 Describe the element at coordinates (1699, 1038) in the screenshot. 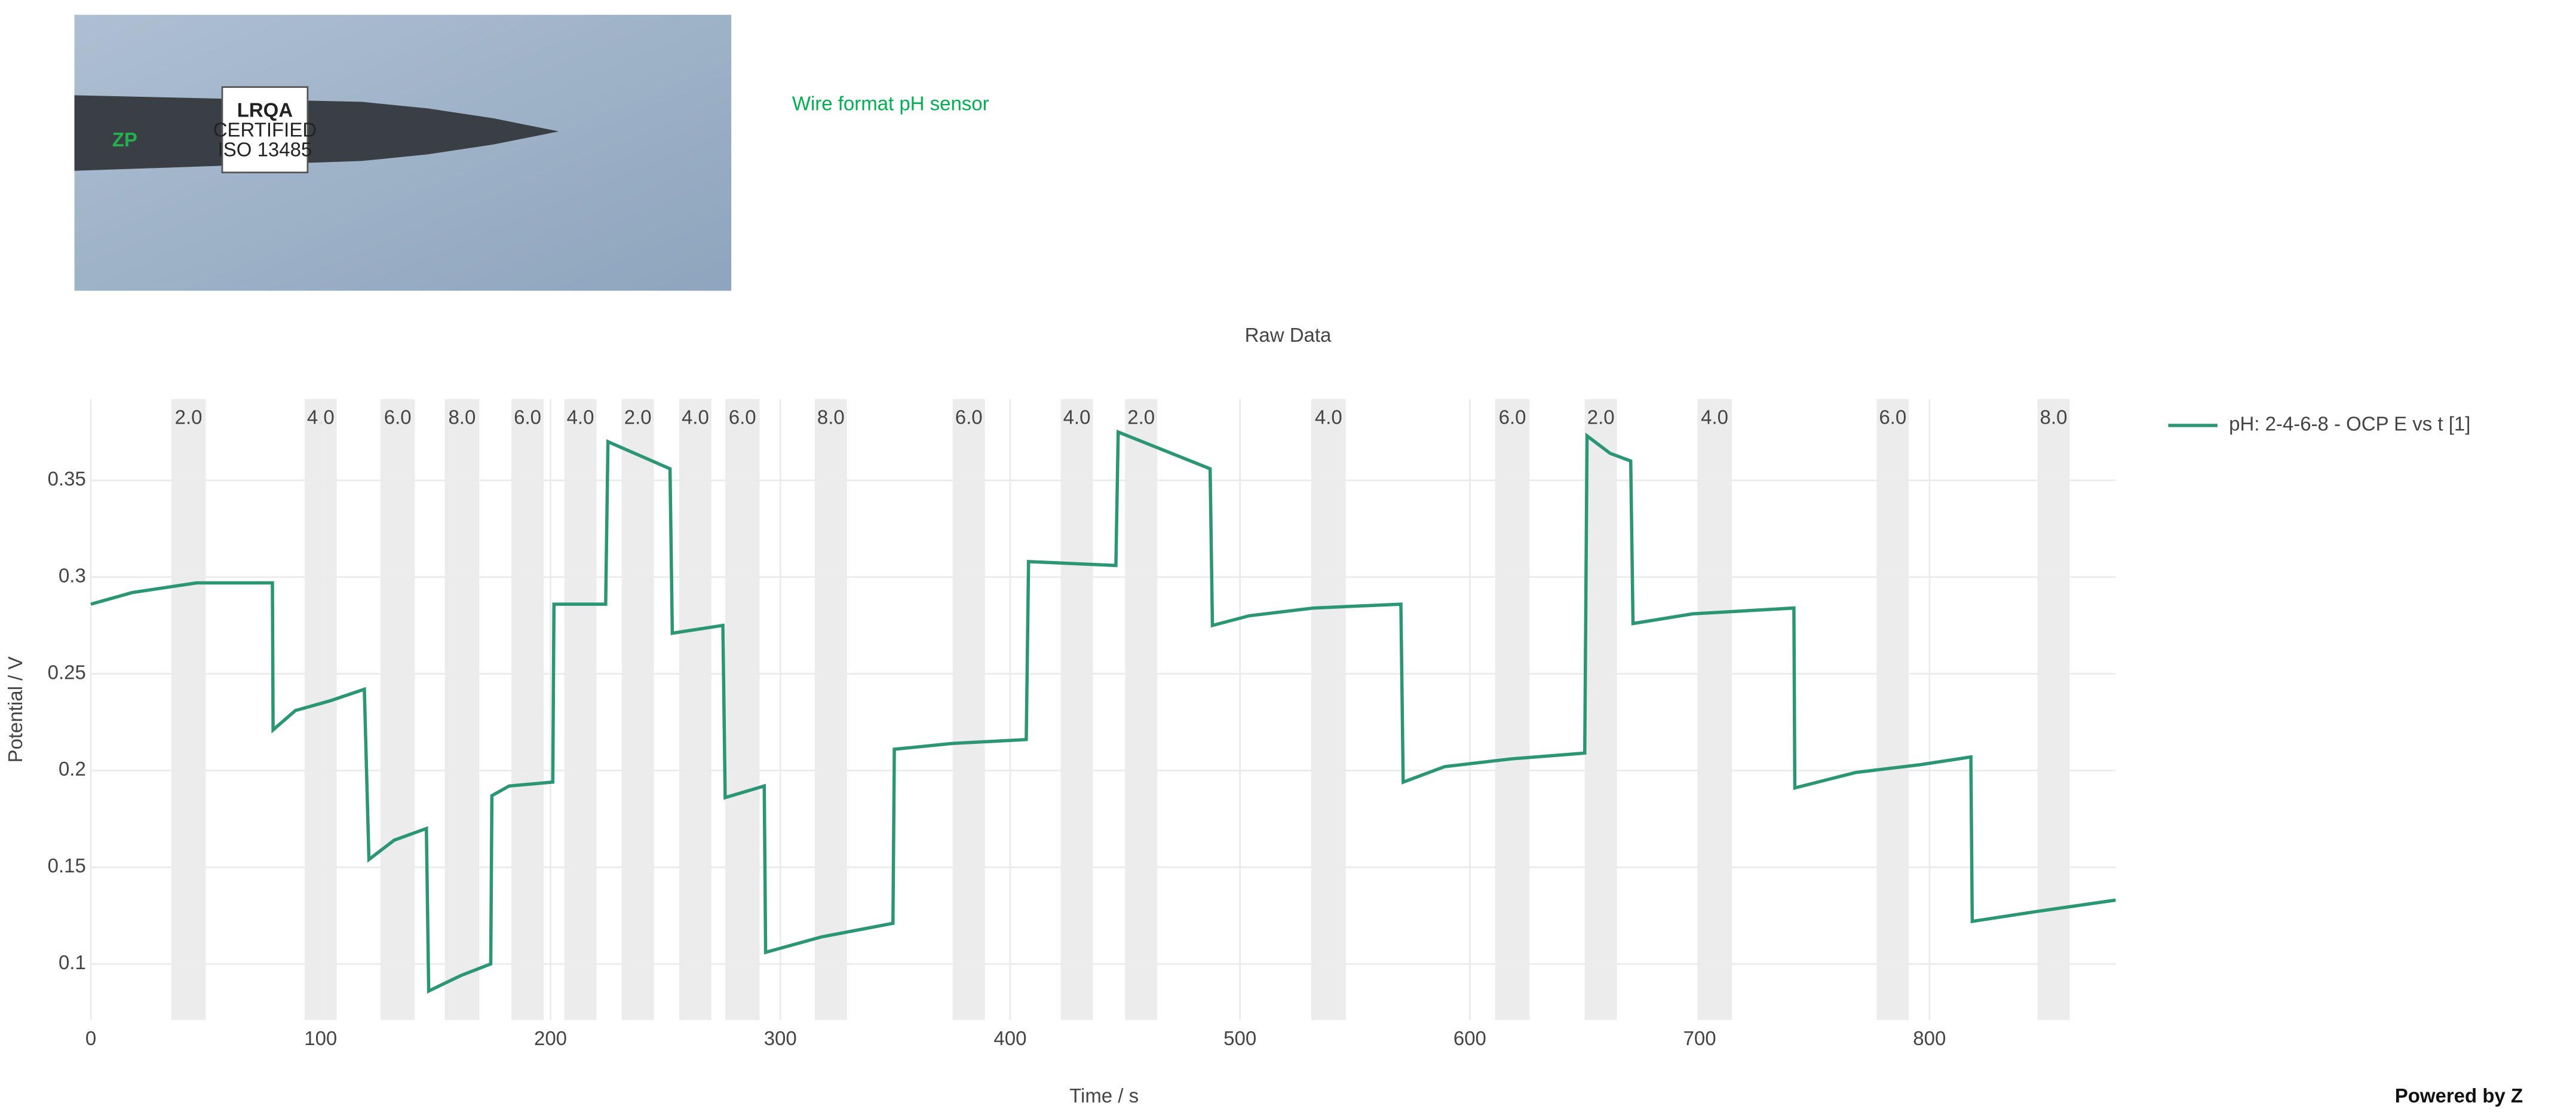

I see `x-tick-label: 700` at that location.